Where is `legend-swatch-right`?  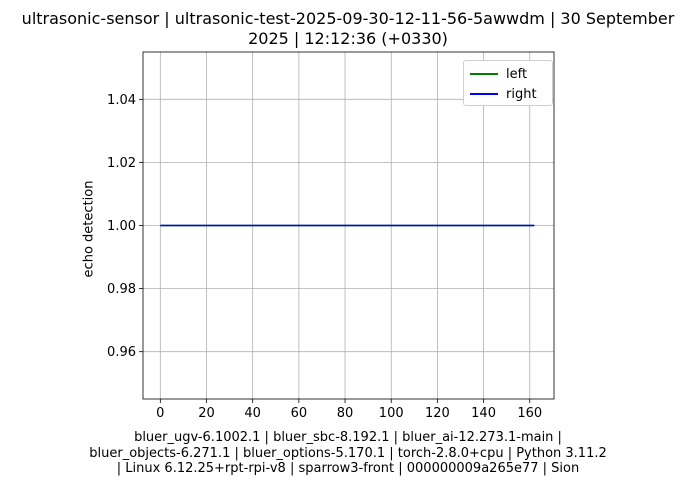 legend-swatch-right is located at coordinates (484, 94).